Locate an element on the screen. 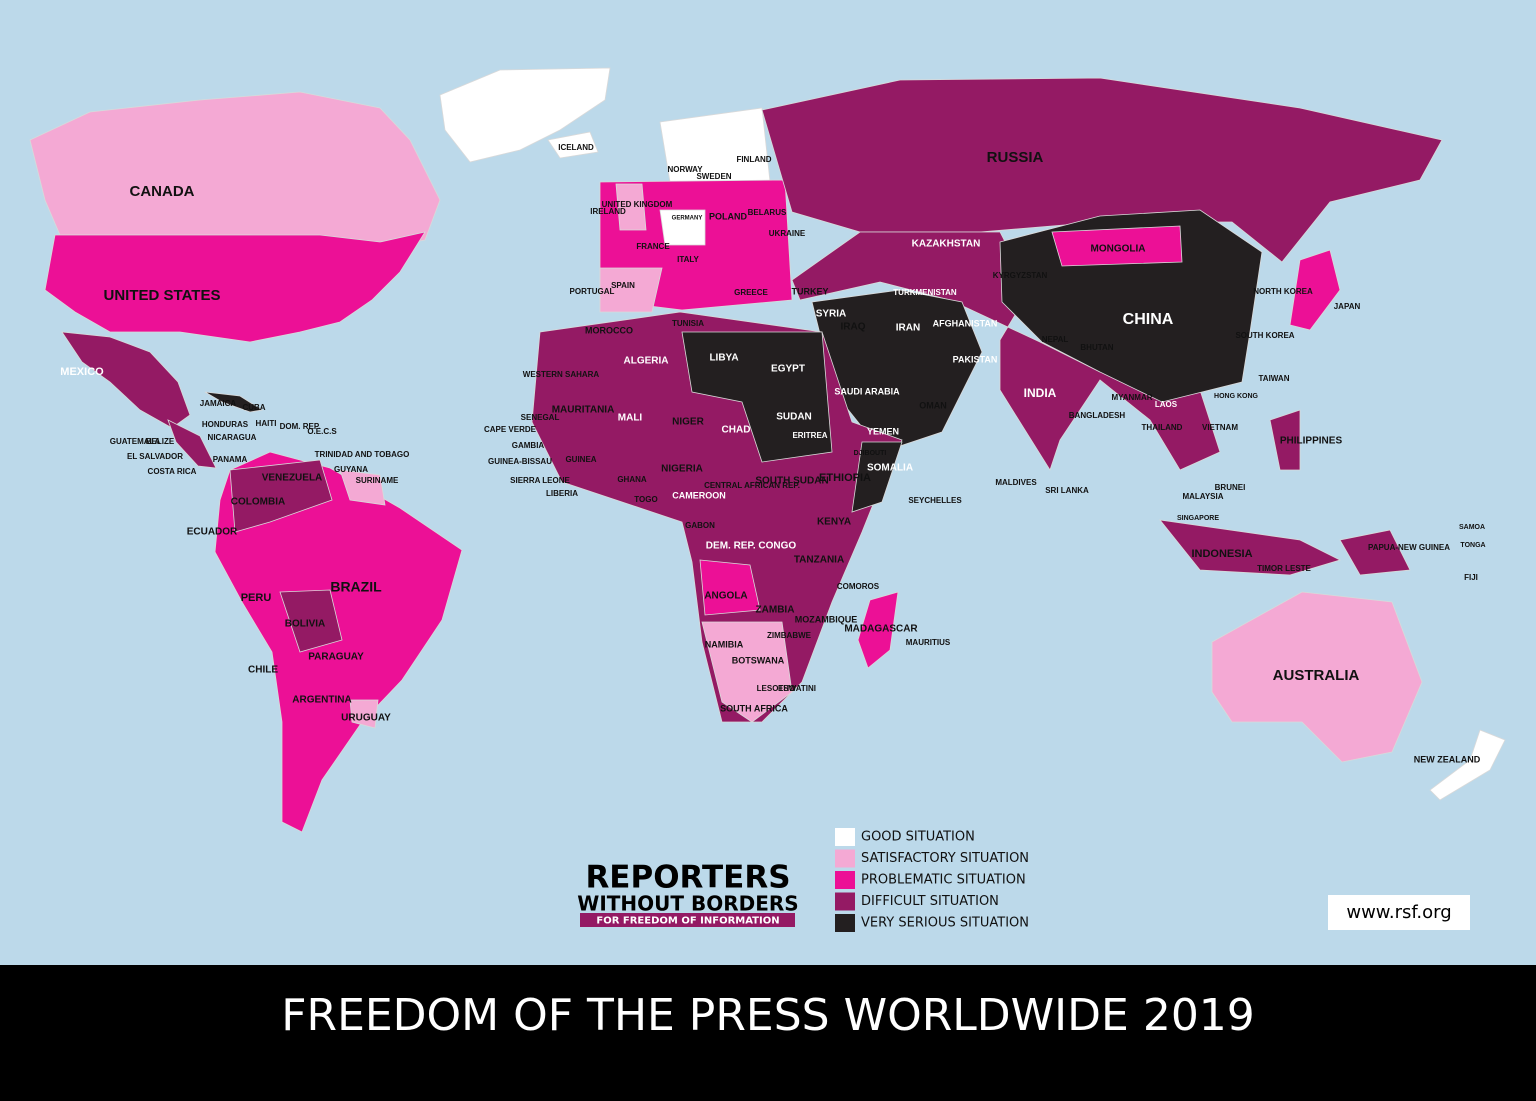 This screenshot has width=1536, height=1101. country-label: ITALY is located at coordinates (688, 259).